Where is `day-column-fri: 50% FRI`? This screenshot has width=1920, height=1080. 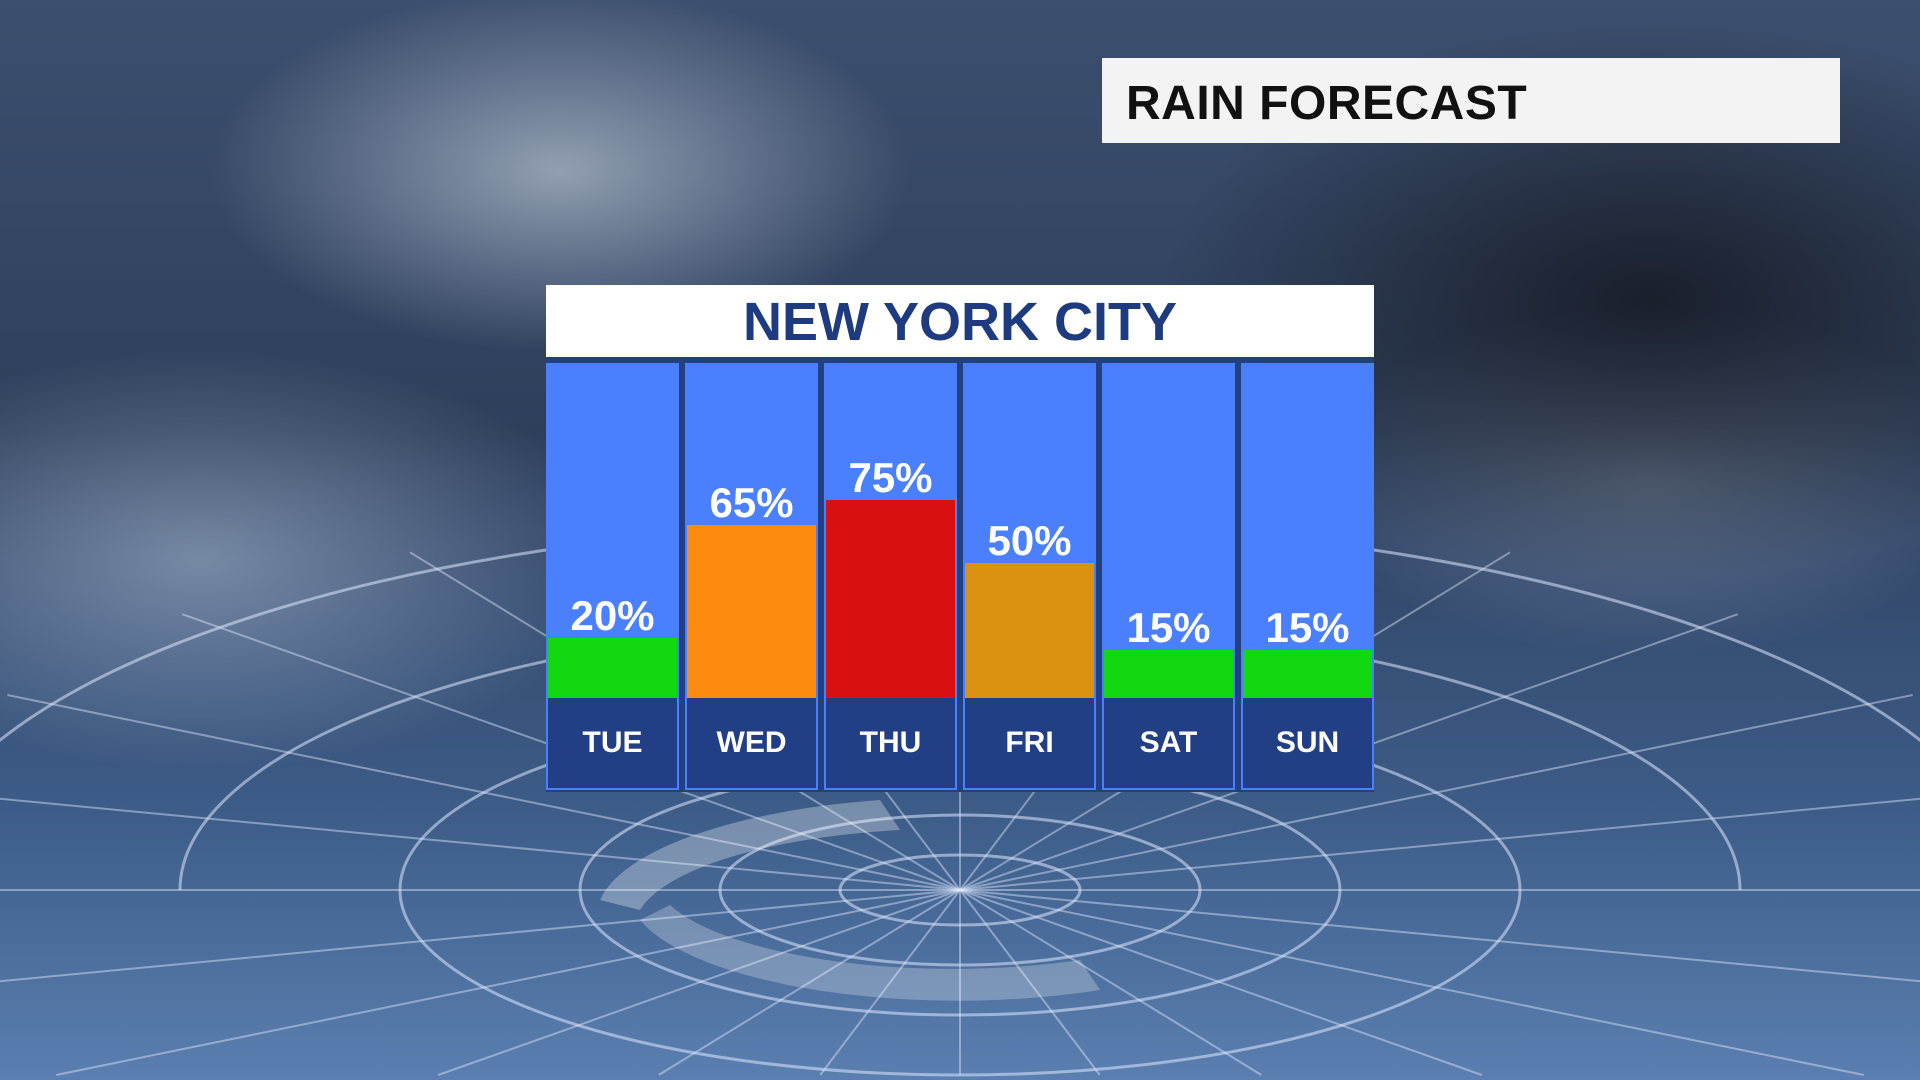
day-column-fri: 50% FRI is located at coordinates (1029, 576).